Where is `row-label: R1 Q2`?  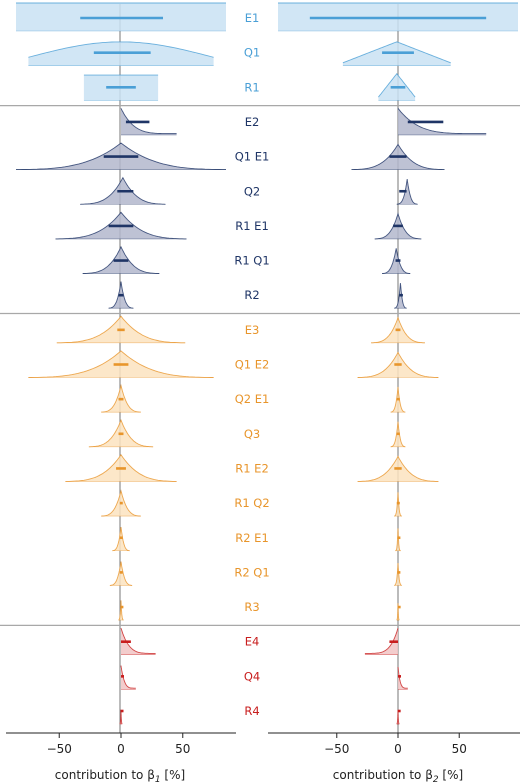
row-label: R1 Q2 is located at coordinates (251, 503).